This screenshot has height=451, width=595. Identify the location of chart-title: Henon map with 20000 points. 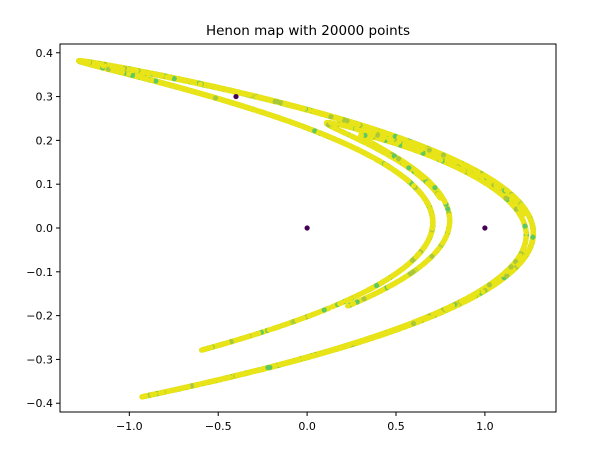
(308, 31).